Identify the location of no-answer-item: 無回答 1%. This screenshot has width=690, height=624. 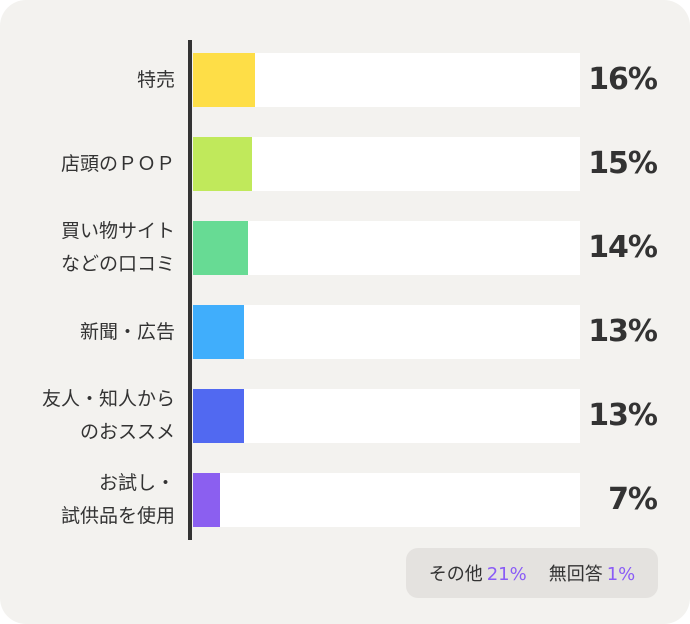
(592, 573).